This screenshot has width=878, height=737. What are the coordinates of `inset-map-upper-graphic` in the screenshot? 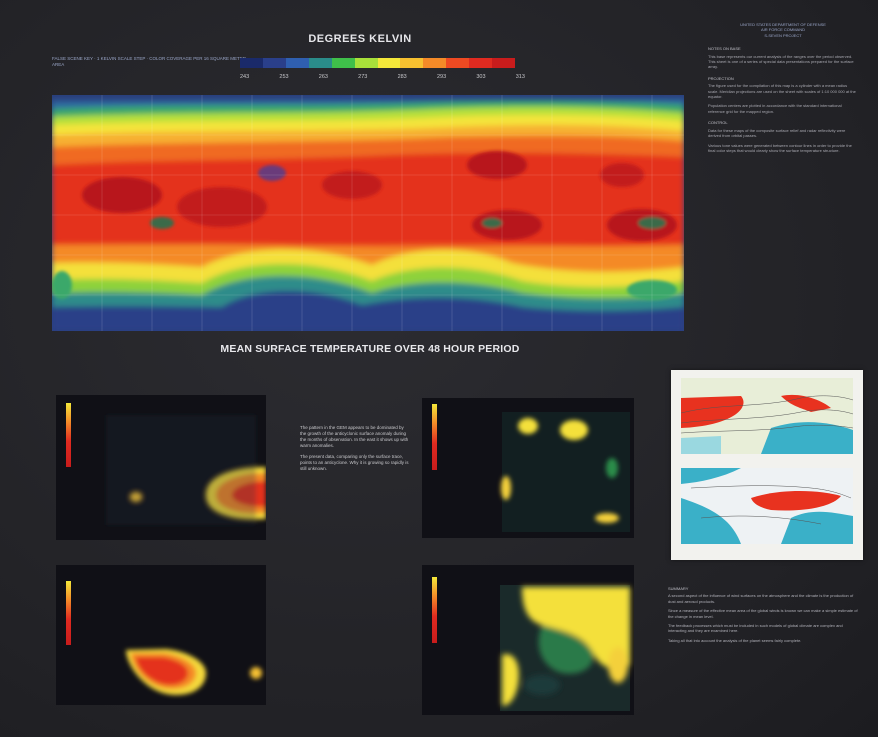 It's located at (767, 416).